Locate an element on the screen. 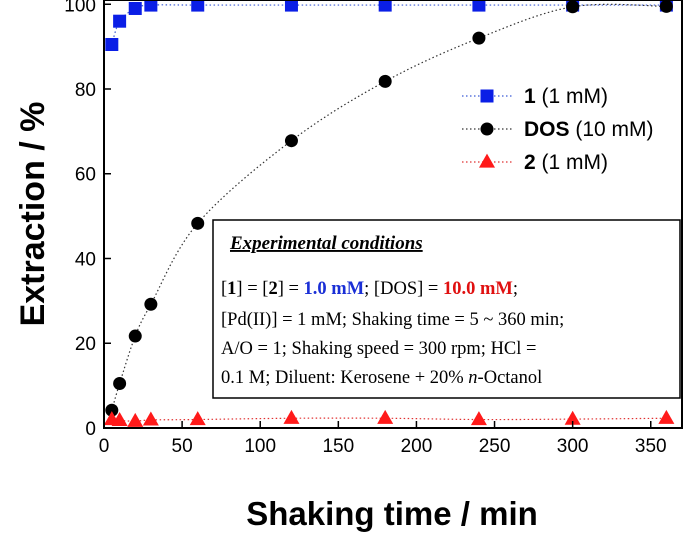  legend: 1 (1 mM) DOS (10 mM) 2 (1 mM) is located at coordinates (558, 129).